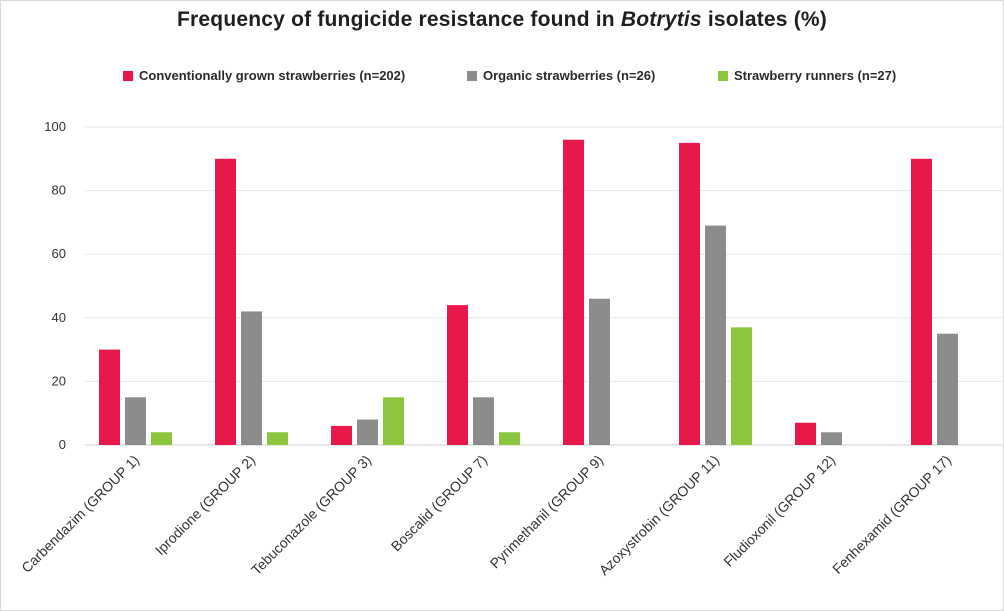  Describe the element at coordinates (59, 317) in the screenshot. I see `y-tick-label: 40` at that location.